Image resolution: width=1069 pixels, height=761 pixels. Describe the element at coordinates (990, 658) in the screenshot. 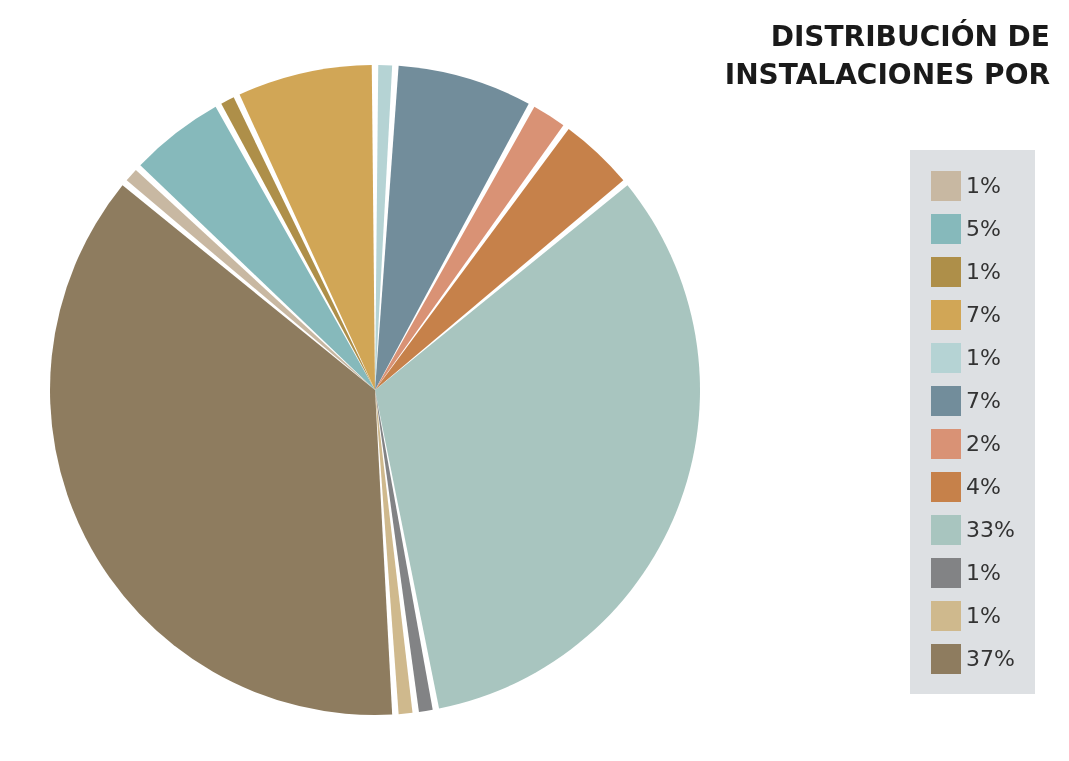

I see `legend-label: 37%` at that location.